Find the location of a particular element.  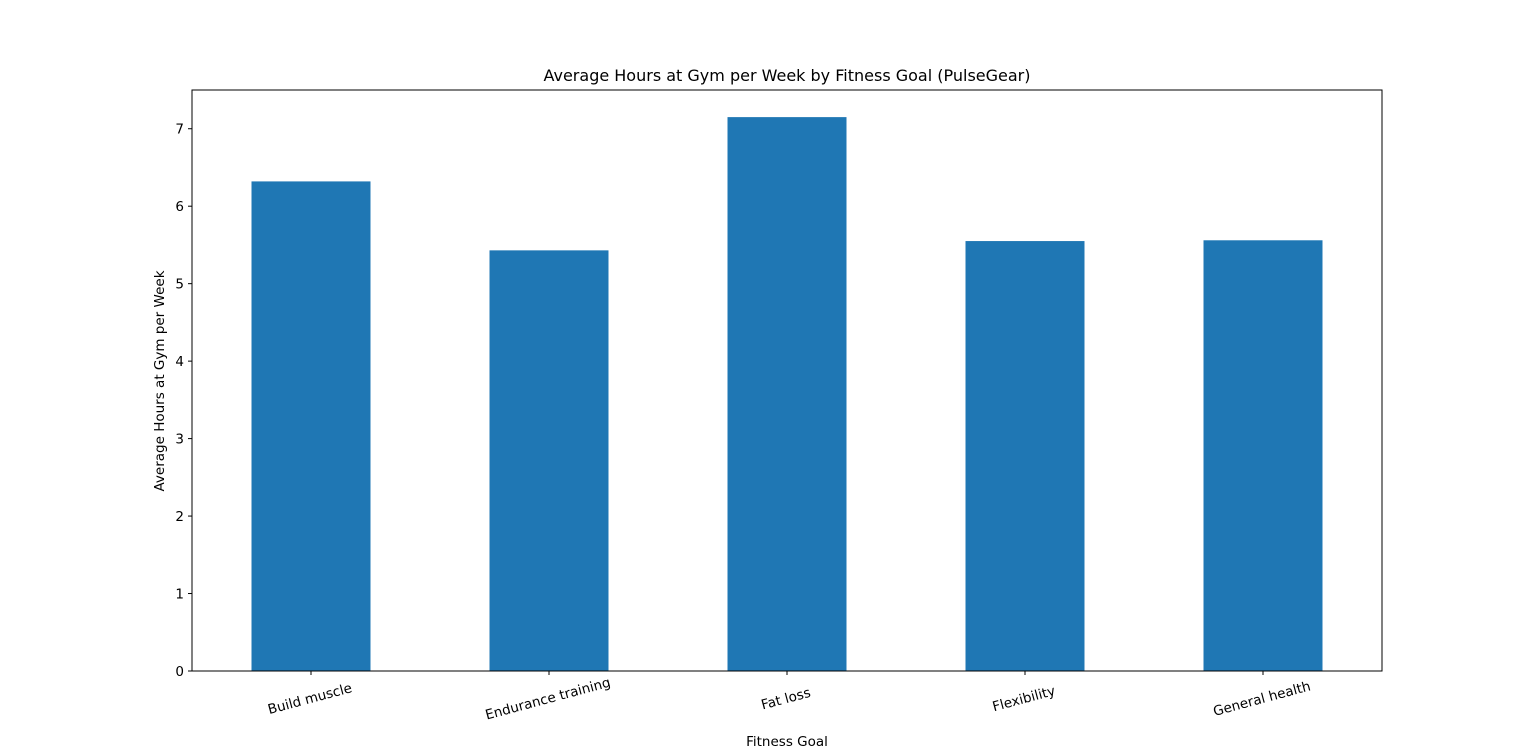

y-tick-label: 1 is located at coordinates (179, 595).